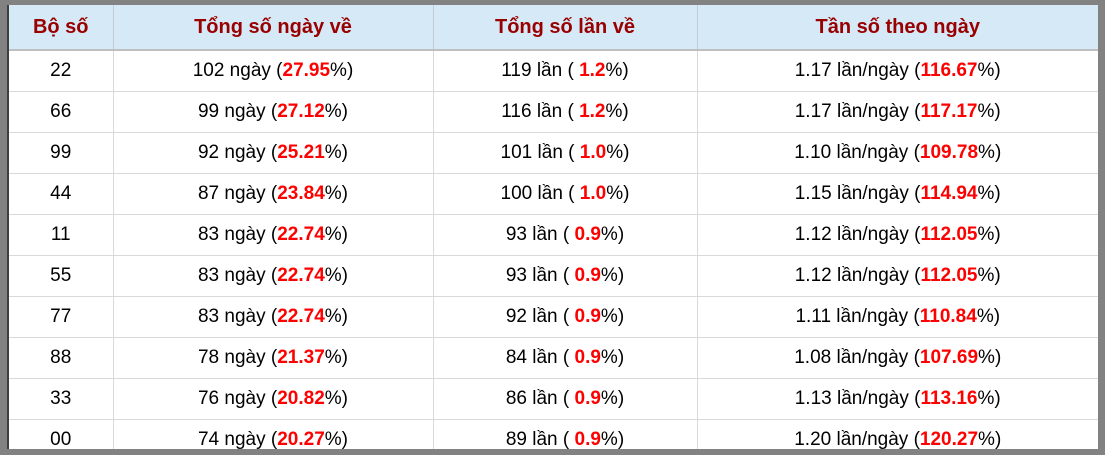  I want to click on days-cell: 92 ngày (25.21%), so click(273, 153).